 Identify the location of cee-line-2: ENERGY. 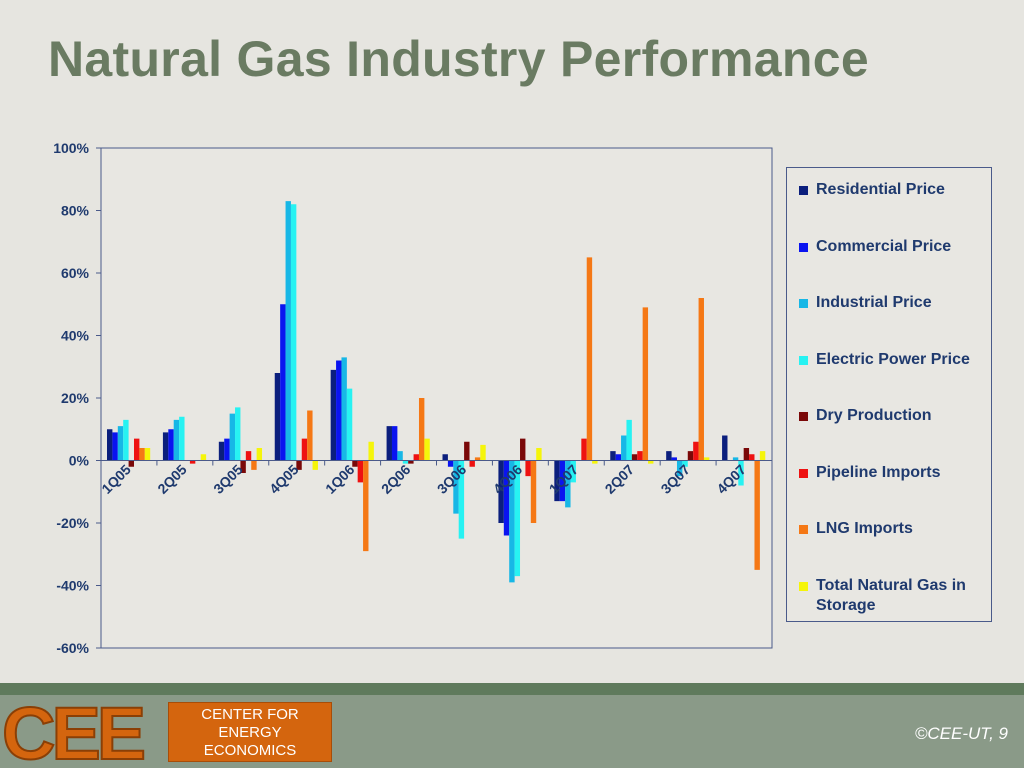
(250, 732).